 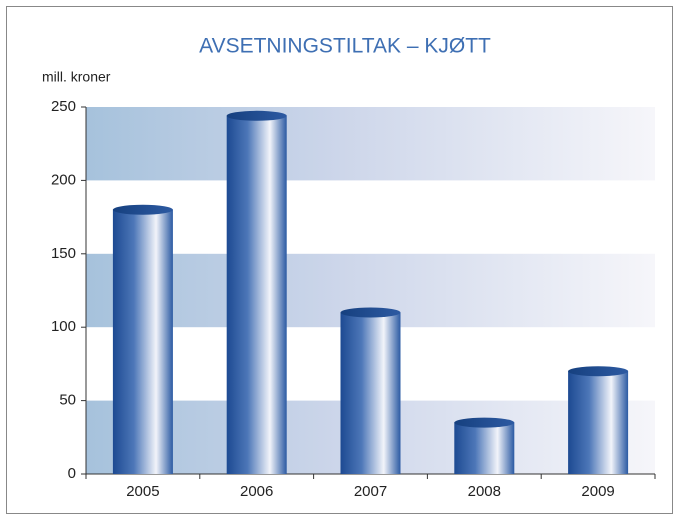 What do you see at coordinates (63, 326) in the screenshot?
I see `y-tick-label: 100` at bounding box center [63, 326].